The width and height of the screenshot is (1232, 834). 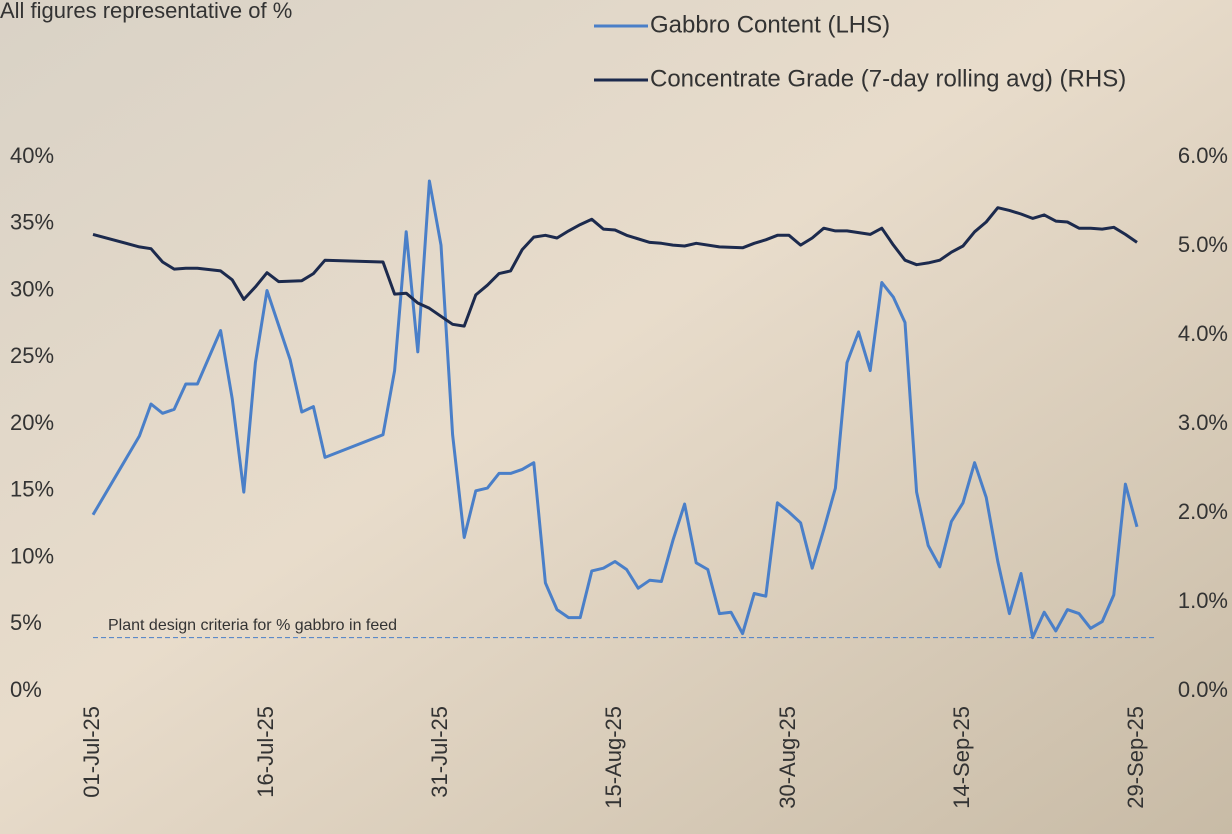 What do you see at coordinates (26, 689) in the screenshot?
I see `y-tick-label: 0%` at bounding box center [26, 689].